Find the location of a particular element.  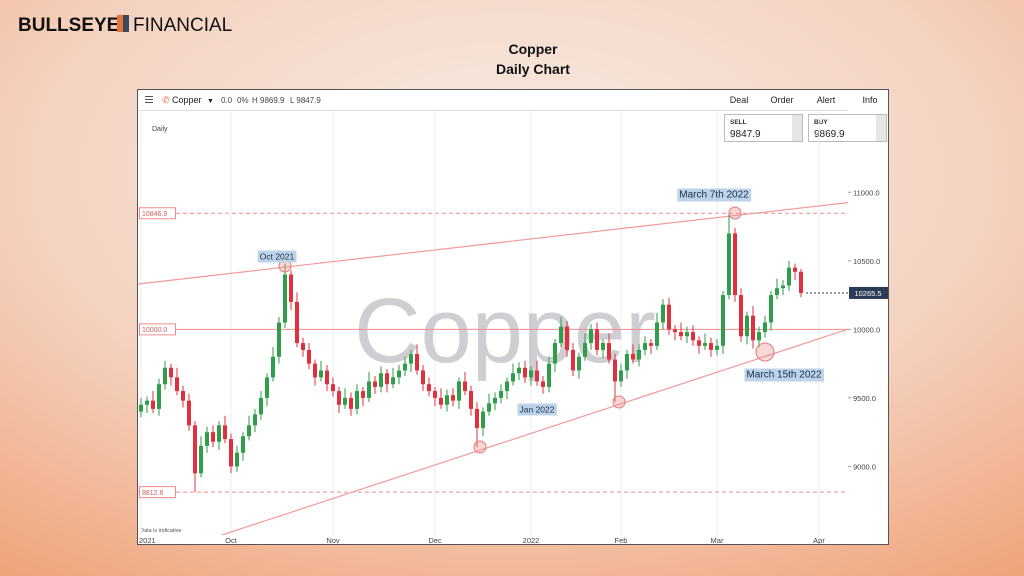

level-label: 10846.9 is located at coordinates (154, 214).